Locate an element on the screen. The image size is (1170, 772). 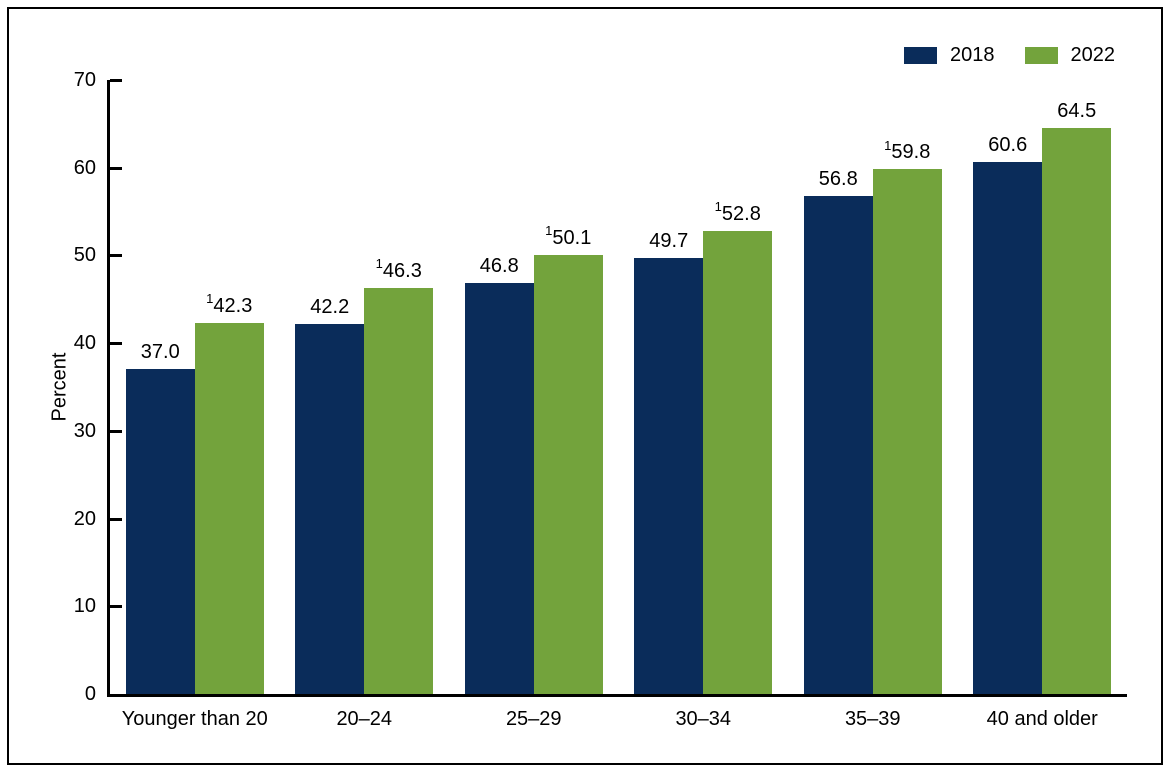
legend-item-2018: 2018 is located at coordinates (949, 55).